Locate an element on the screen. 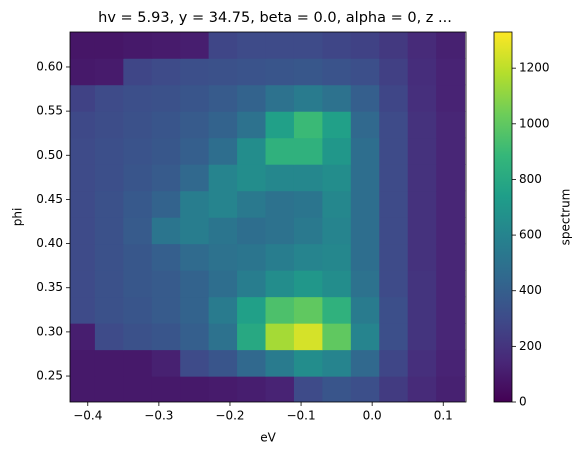  y-axis-label: phi is located at coordinates (18, 217).